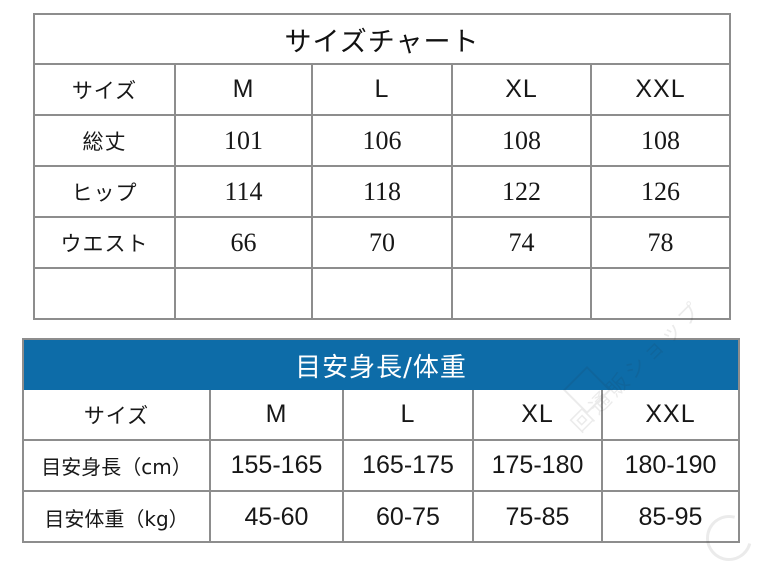  Describe the element at coordinates (670, 517) in the screenshot. I see `cell-weight-xxl: 85-95` at that location.